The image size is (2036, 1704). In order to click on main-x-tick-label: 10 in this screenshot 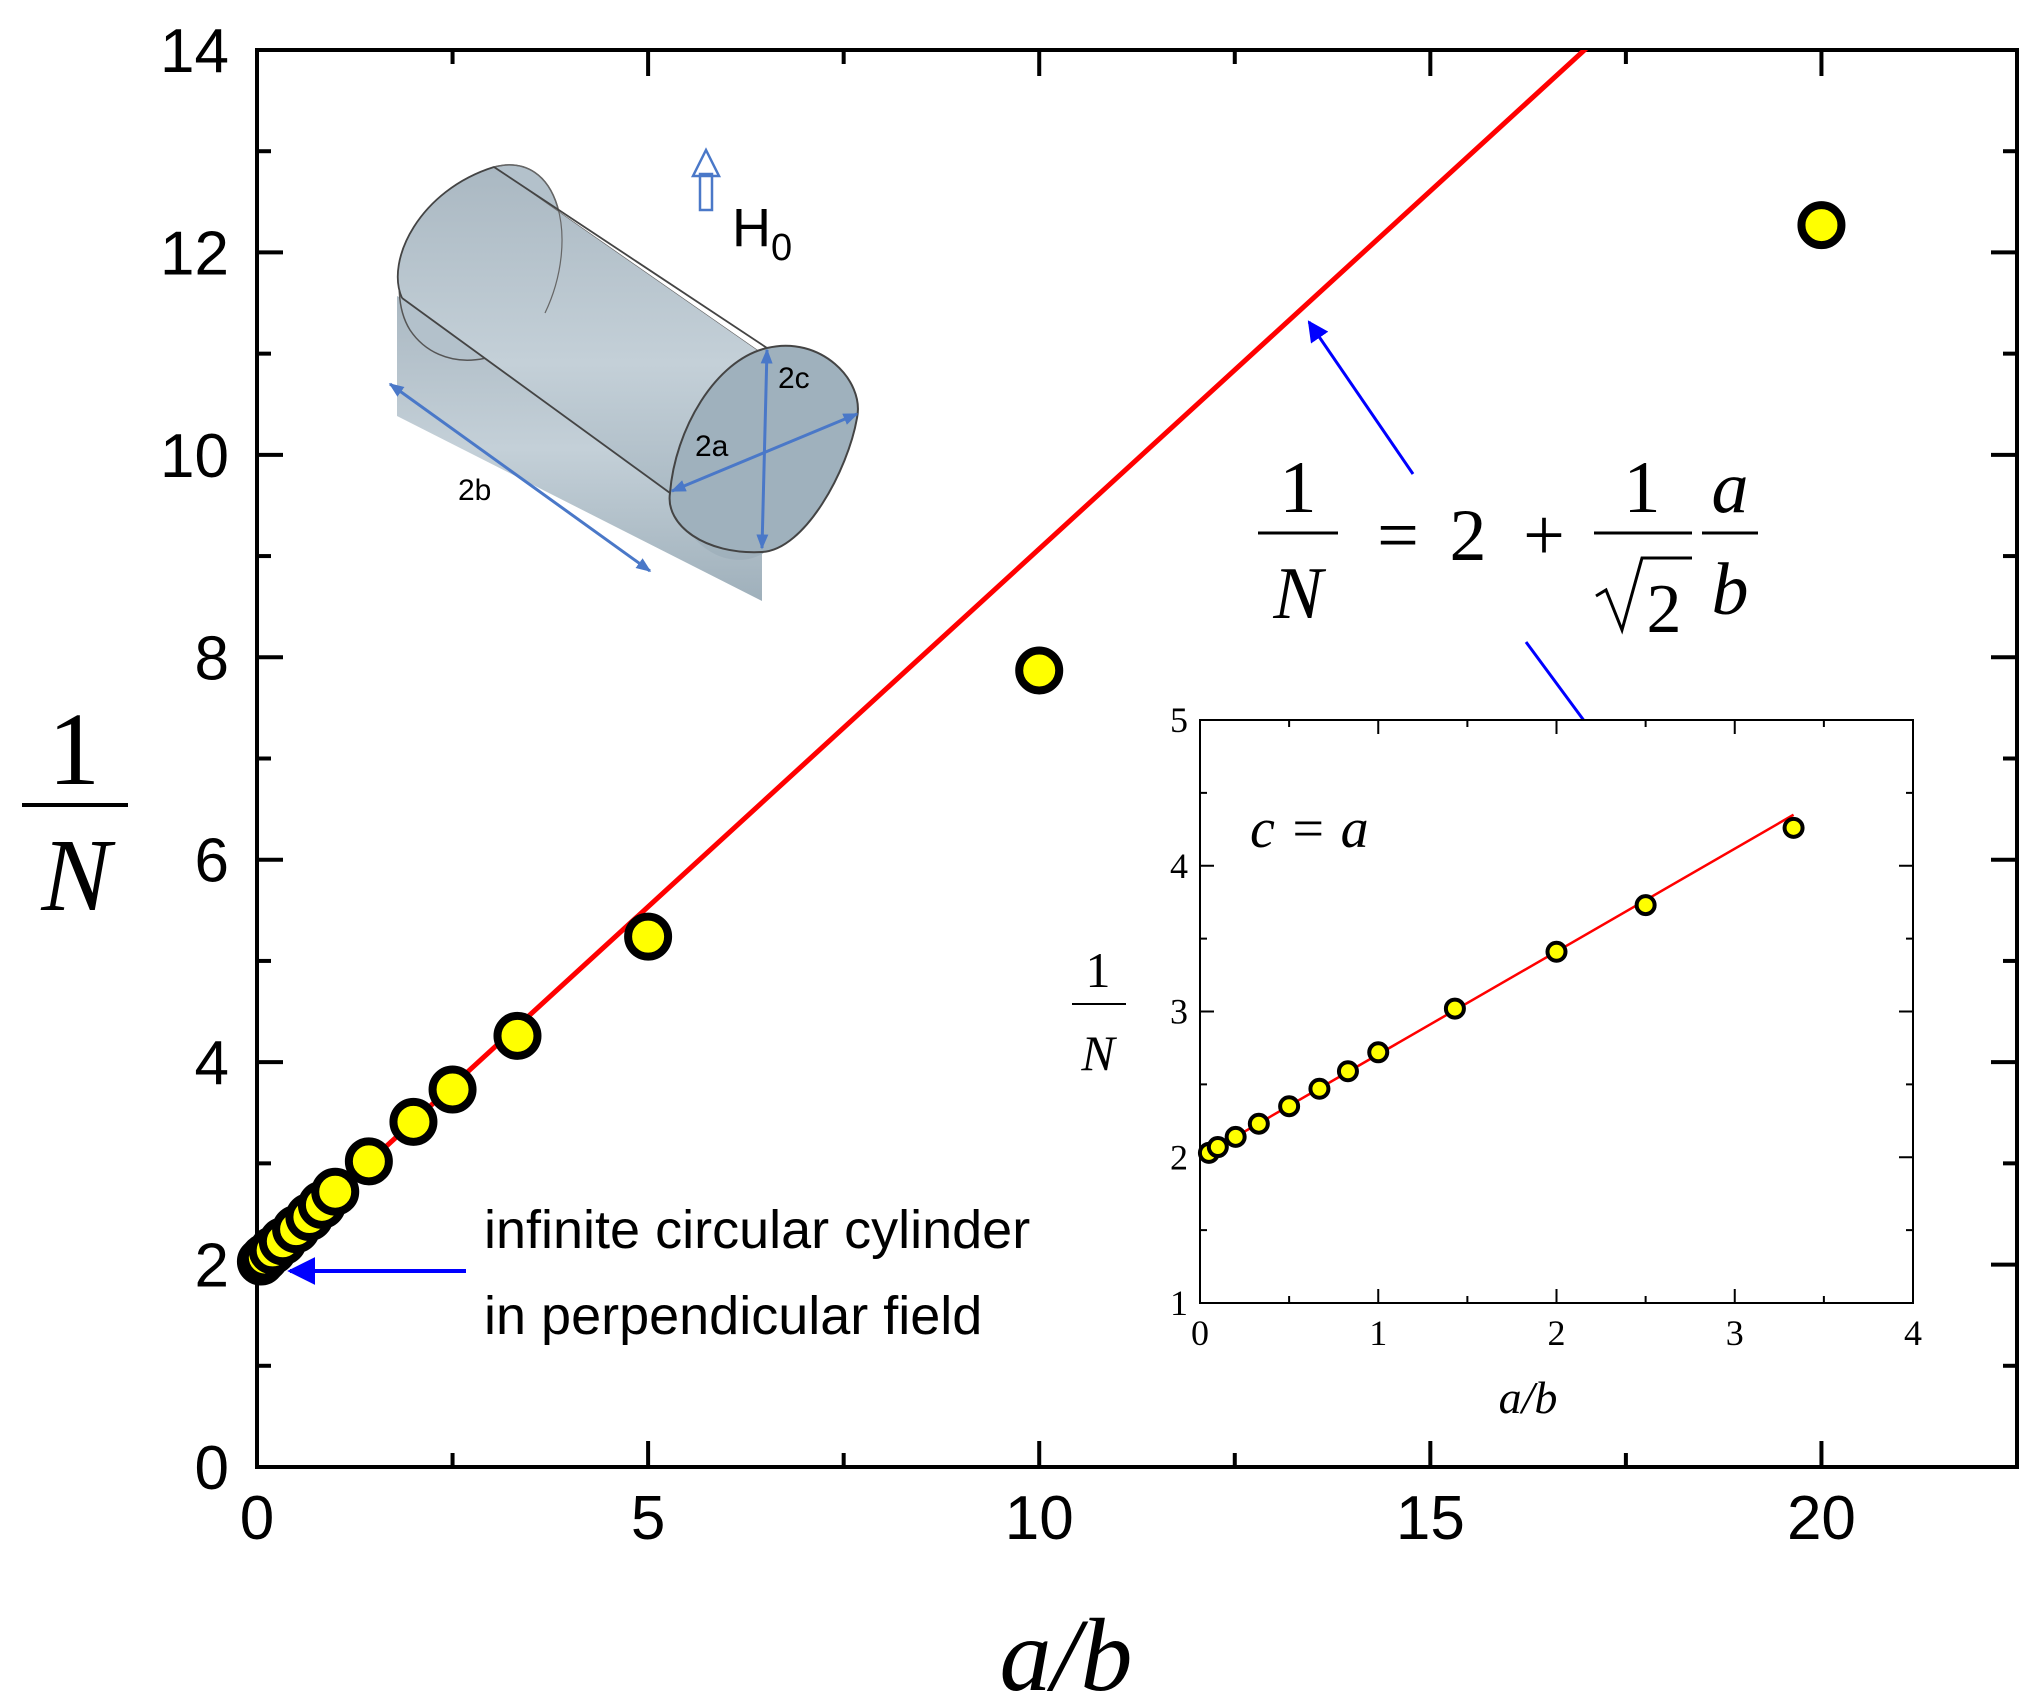, I will do `click(1039, 1518)`.